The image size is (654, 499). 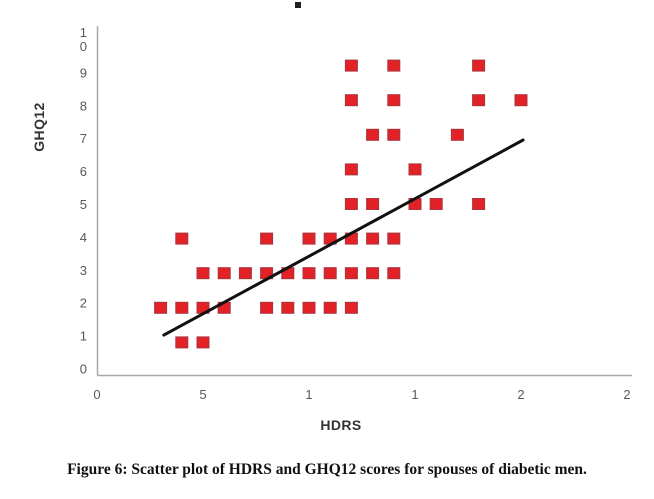 What do you see at coordinates (96, 394) in the screenshot?
I see `x-tick-label: 0` at bounding box center [96, 394].